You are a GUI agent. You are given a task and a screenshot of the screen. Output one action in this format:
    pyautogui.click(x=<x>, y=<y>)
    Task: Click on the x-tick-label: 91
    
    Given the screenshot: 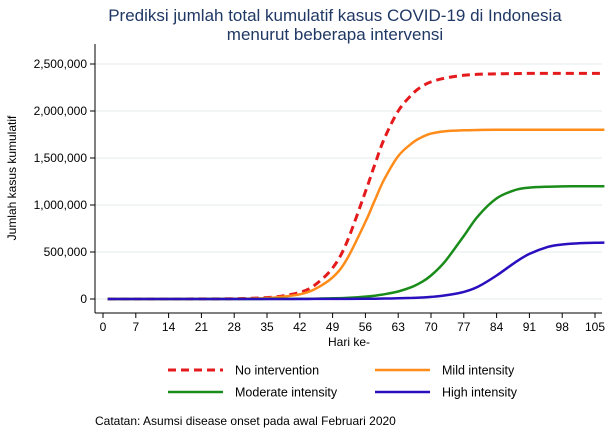 What is the action you would take?
    pyautogui.click(x=530, y=327)
    